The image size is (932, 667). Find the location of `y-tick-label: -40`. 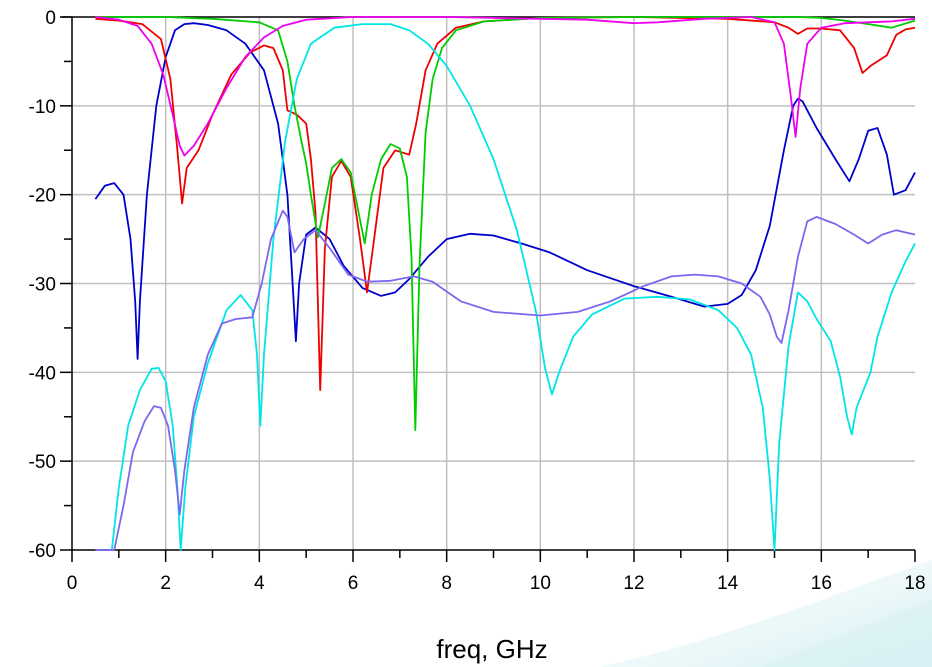

y-tick-label: -40 is located at coordinates (42, 373).